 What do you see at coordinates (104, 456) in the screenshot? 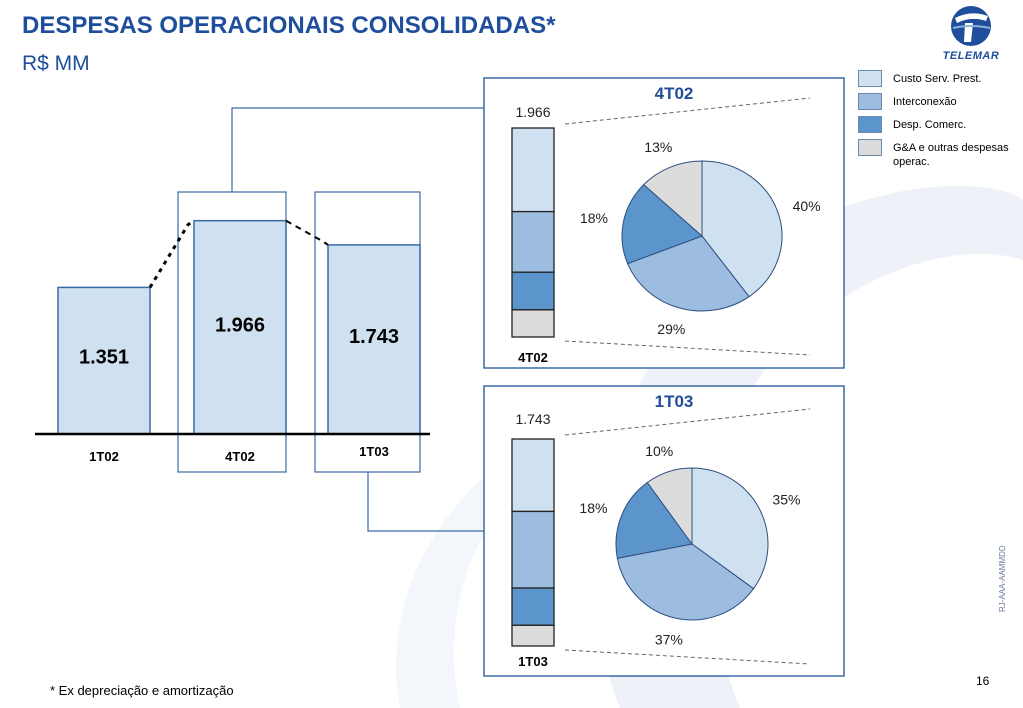
I see `x-tick-label: 1T02` at bounding box center [104, 456].